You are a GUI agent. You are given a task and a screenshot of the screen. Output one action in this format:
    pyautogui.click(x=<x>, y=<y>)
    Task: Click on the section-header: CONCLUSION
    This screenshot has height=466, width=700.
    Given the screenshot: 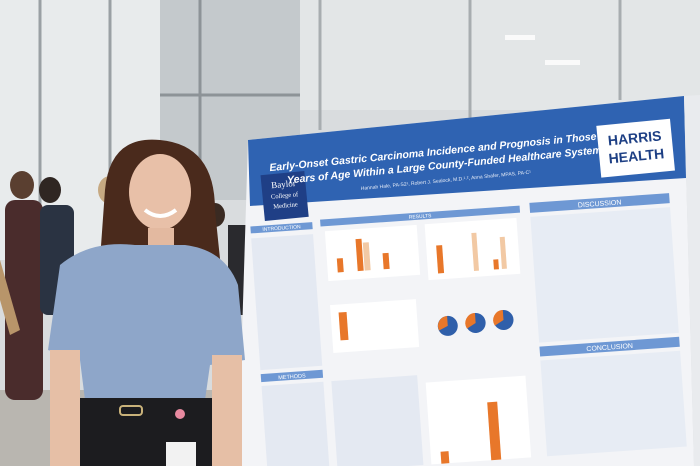 What is the action you would take?
    pyautogui.click(x=609, y=348)
    